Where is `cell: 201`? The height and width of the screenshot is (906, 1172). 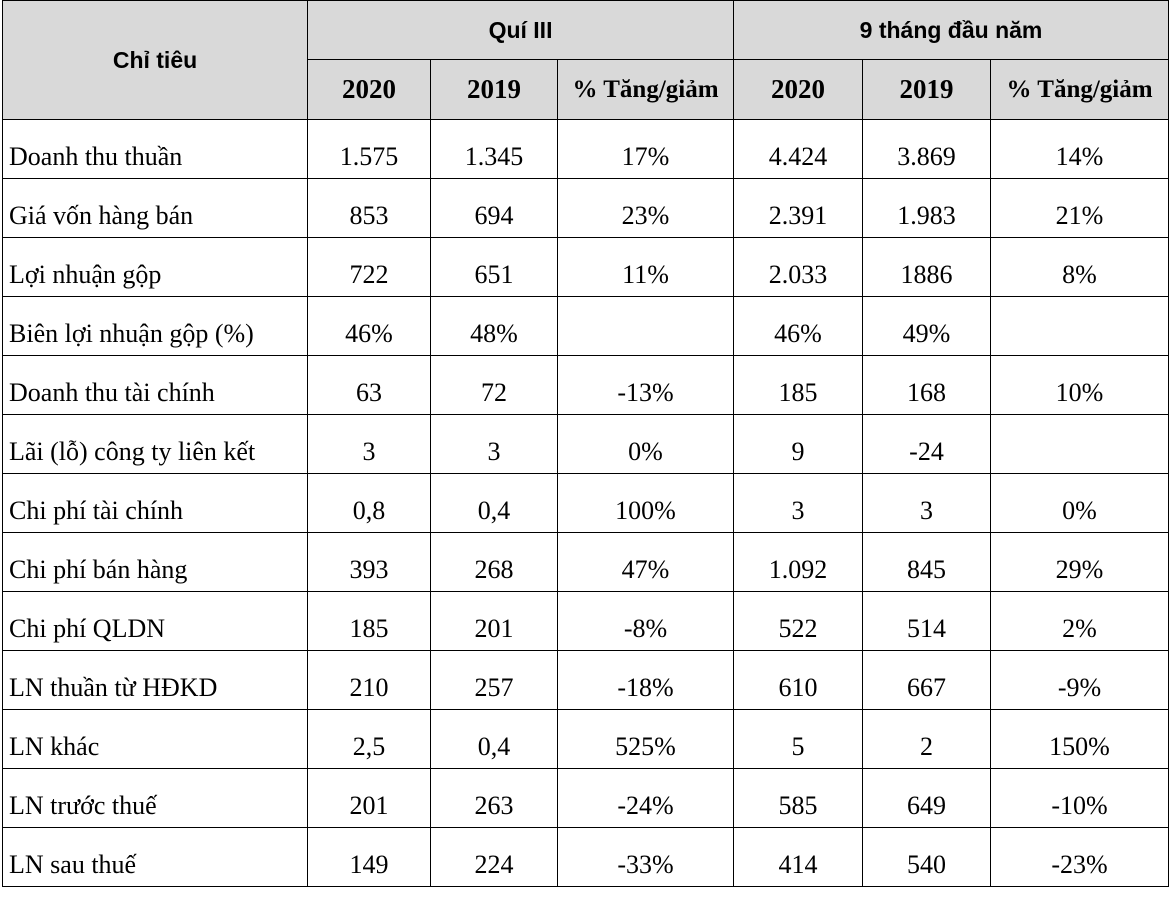
cell: 201 is located at coordinates (369, 798).